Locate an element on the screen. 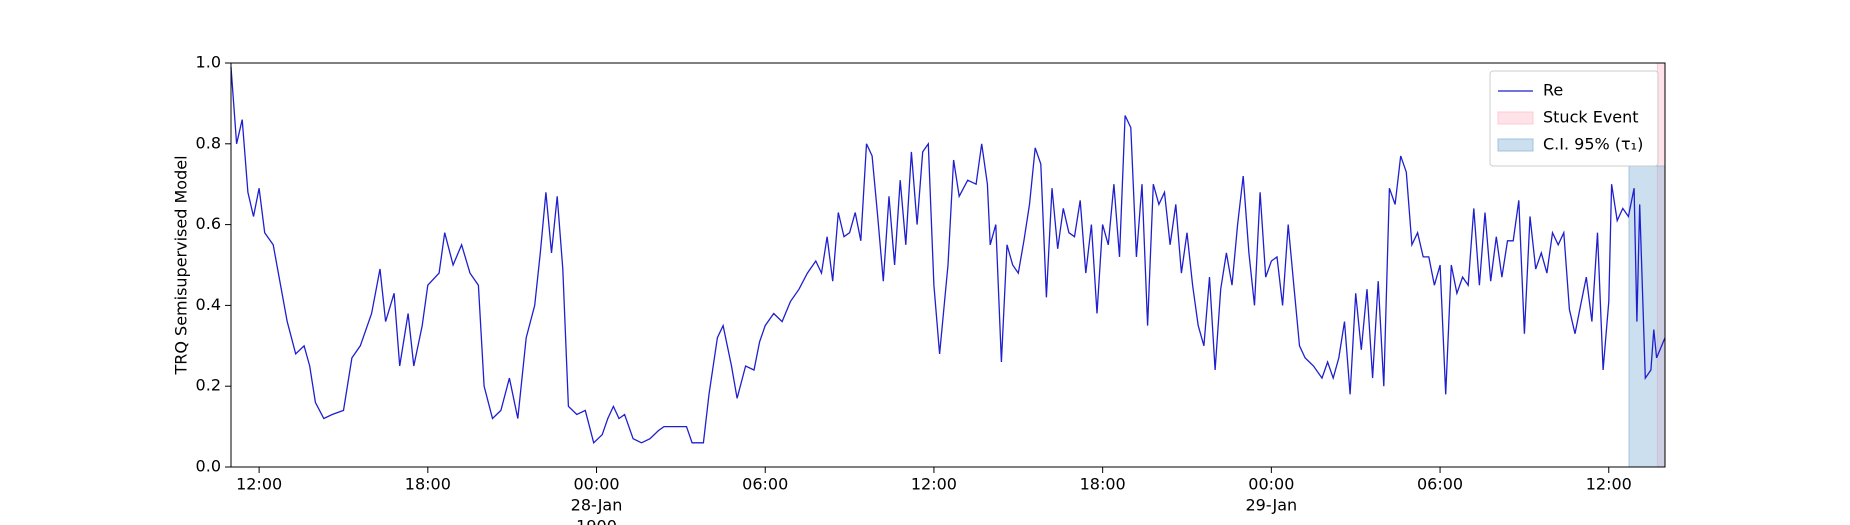  y-tick-label: 0.8 is located at coordinates (208, 142).